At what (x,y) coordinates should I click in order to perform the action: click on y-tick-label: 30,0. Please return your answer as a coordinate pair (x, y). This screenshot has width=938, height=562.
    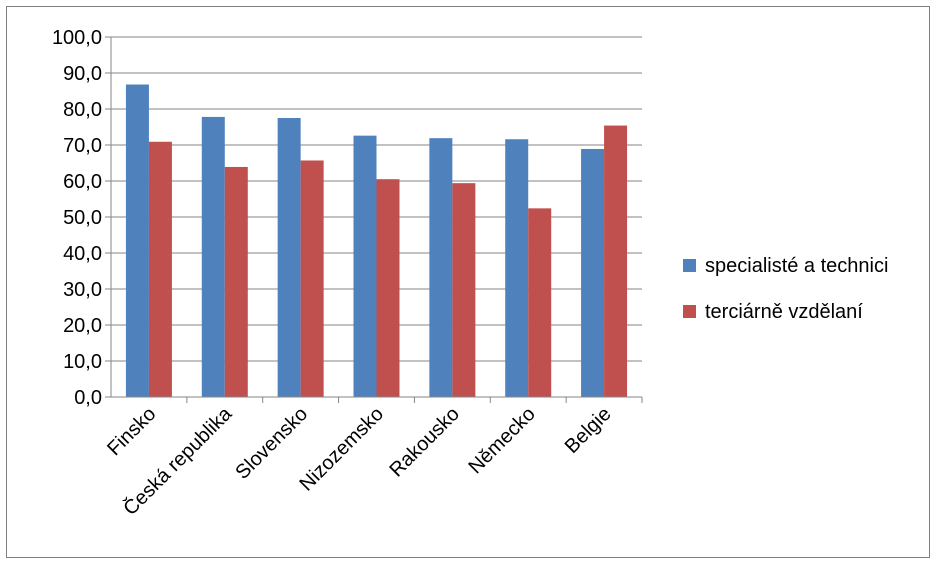
    Looking at the image, I should click on (82, 290).